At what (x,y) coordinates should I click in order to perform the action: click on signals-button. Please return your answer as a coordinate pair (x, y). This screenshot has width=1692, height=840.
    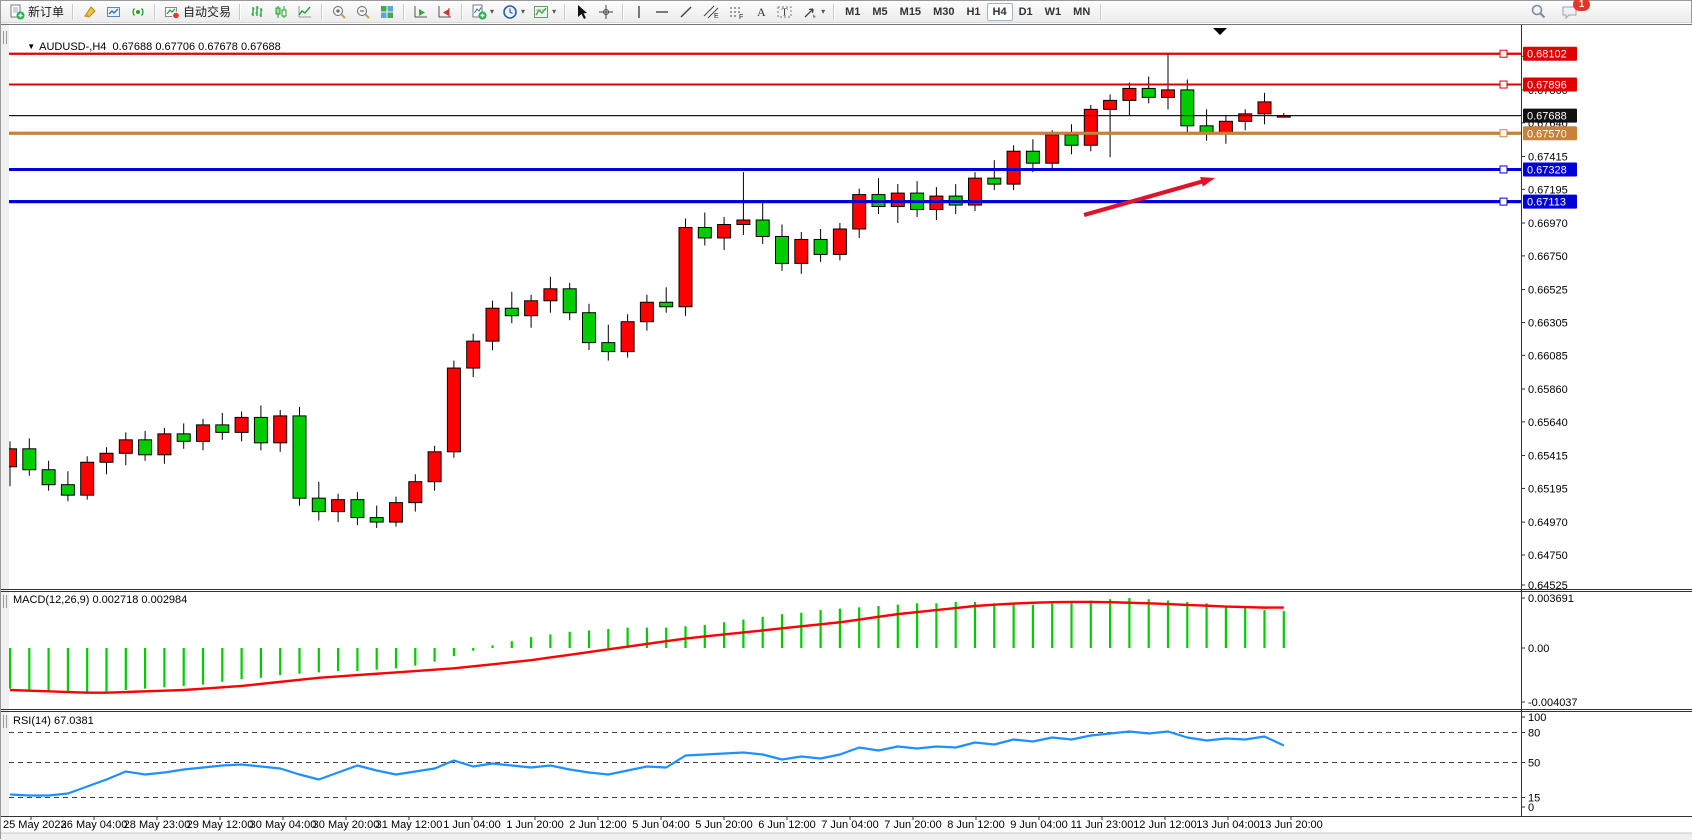
    Looking at the image, I should click on (138, 12).